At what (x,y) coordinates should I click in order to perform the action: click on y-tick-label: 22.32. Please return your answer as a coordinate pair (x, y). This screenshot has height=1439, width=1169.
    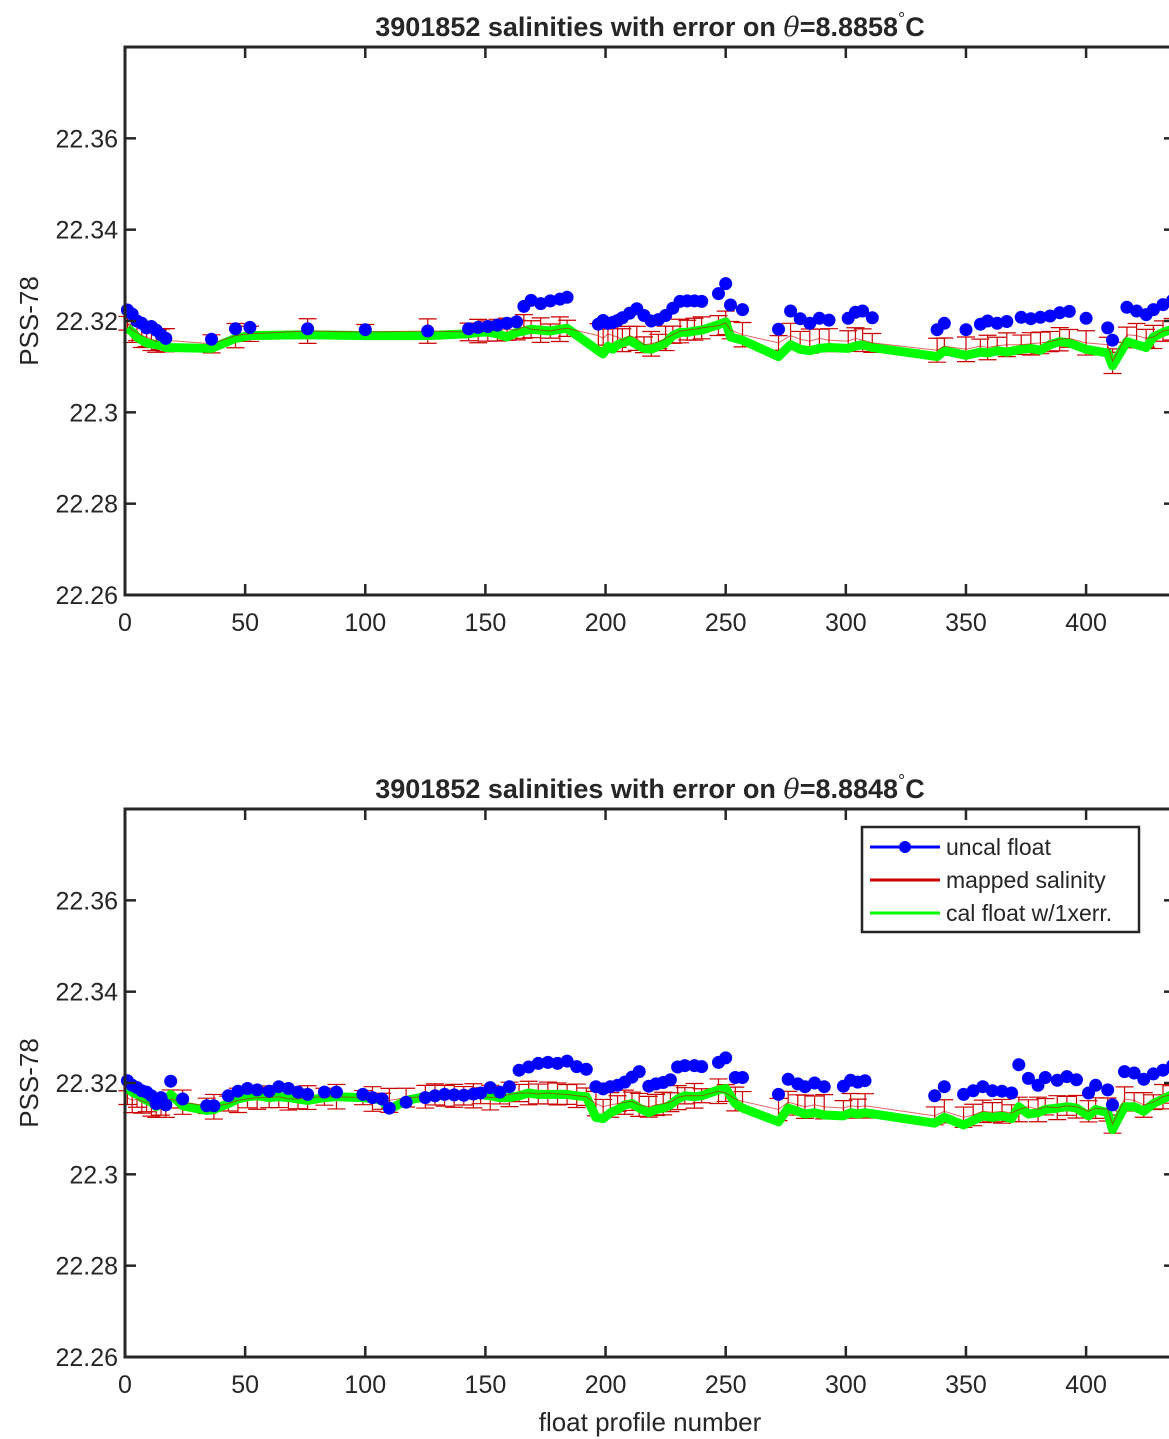
    Looking at the image, I should click on (86, 1084).